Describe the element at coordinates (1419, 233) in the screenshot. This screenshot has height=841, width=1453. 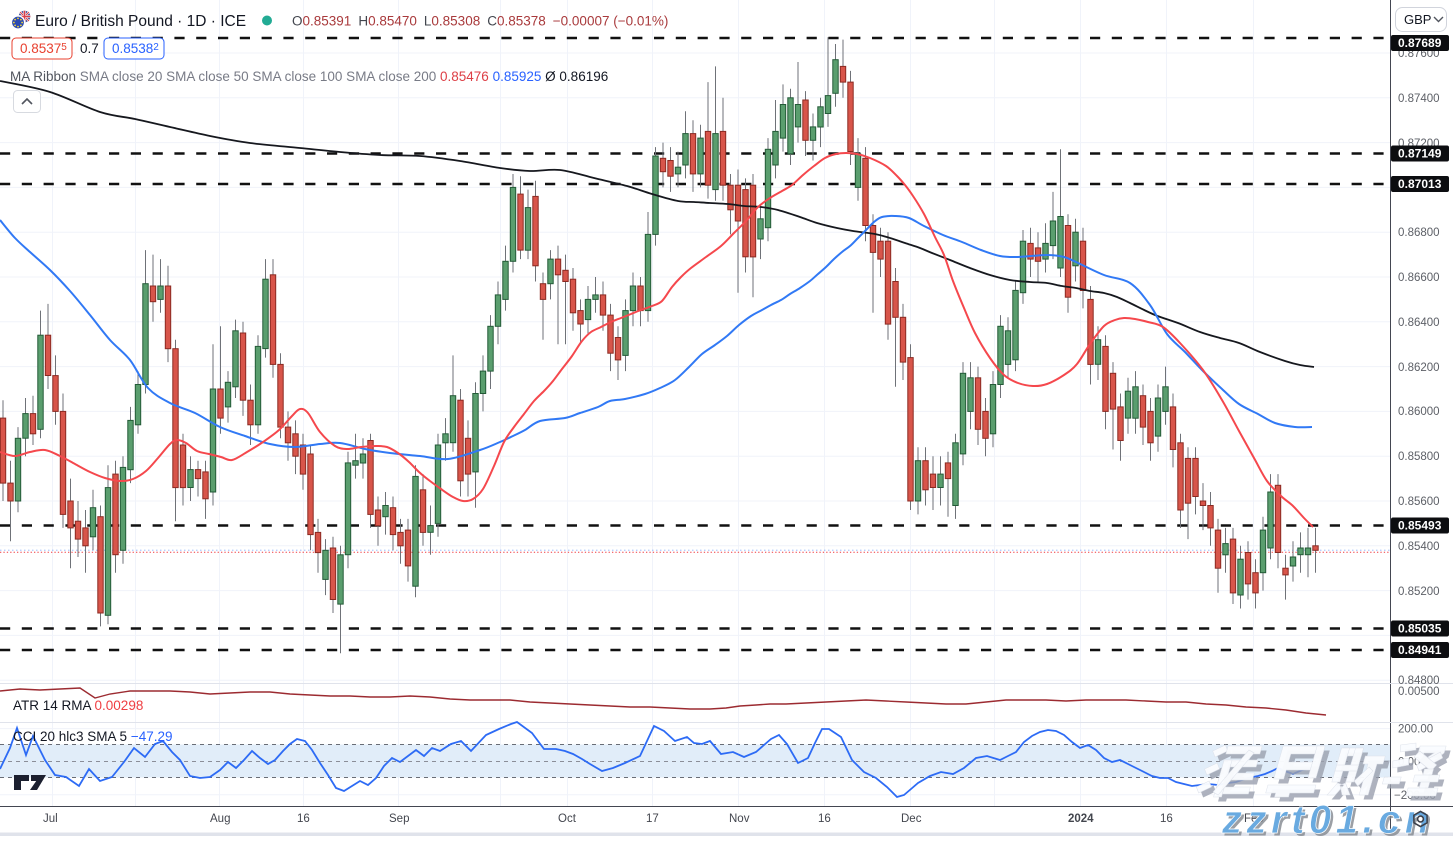
I see `svg-text: 0.86800` at that location.